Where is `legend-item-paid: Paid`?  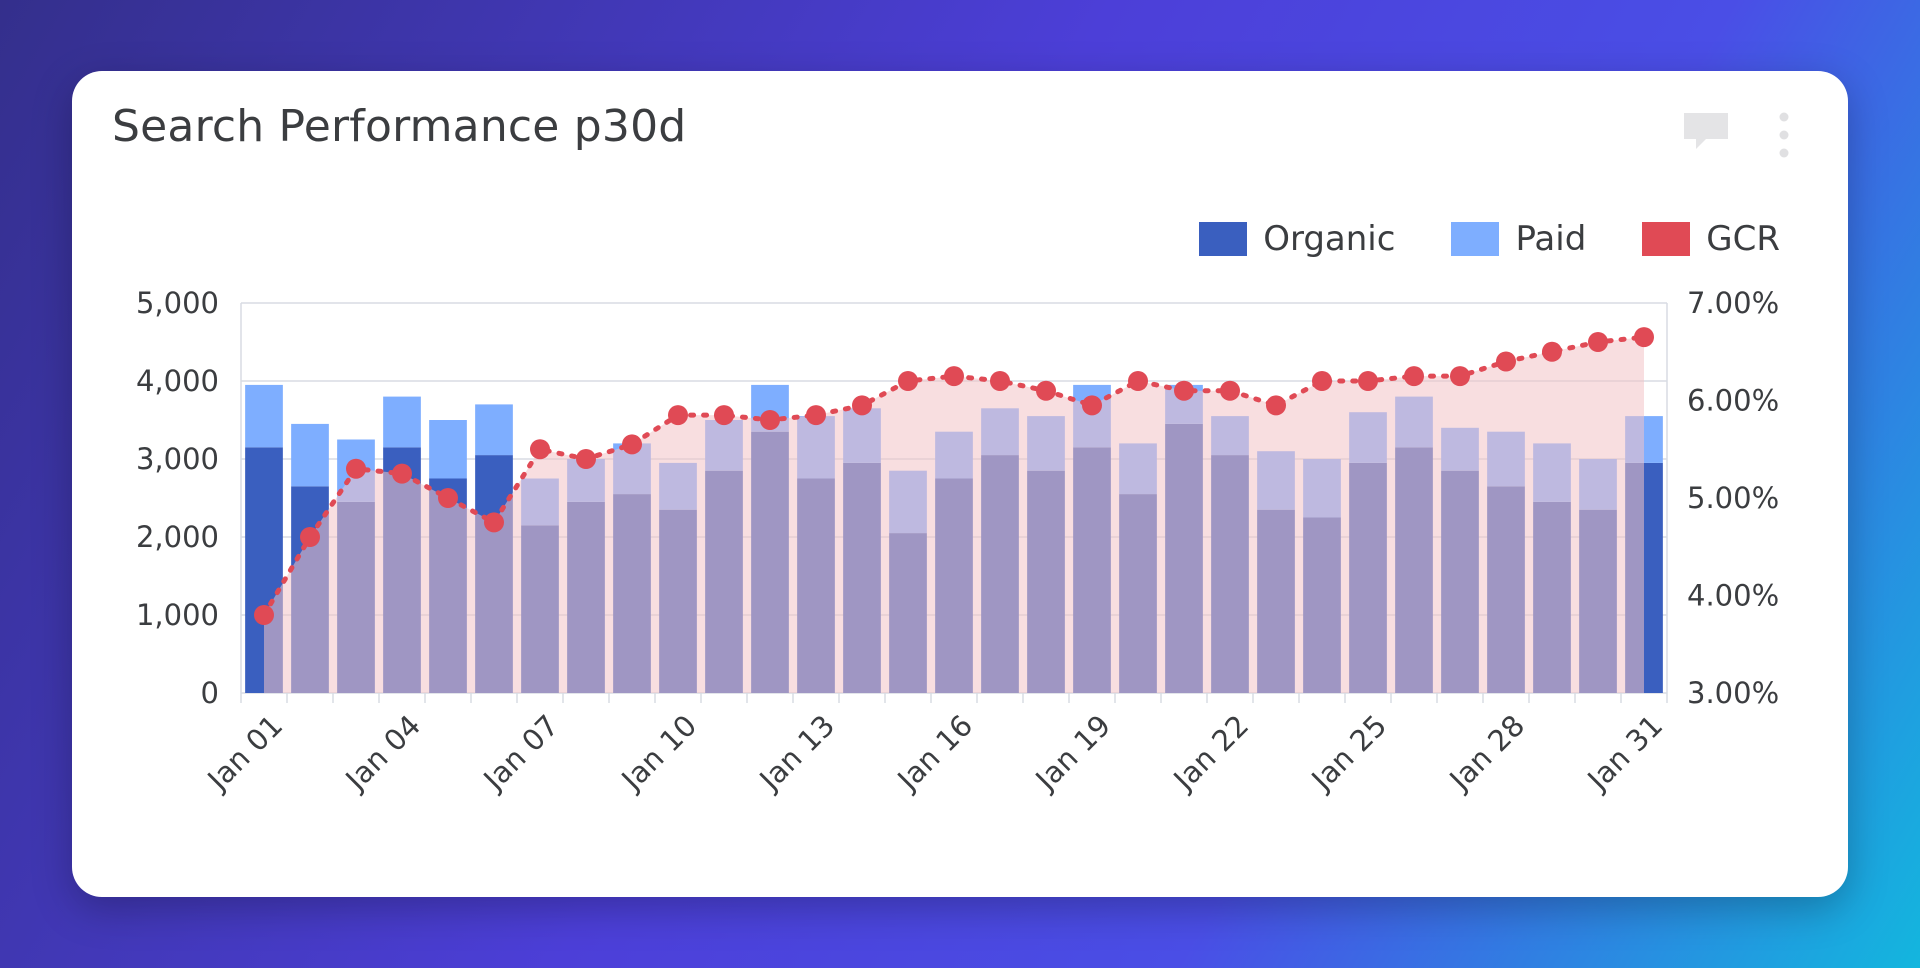
legend-item-paid: Paid is located at coordinates (1518, 239).